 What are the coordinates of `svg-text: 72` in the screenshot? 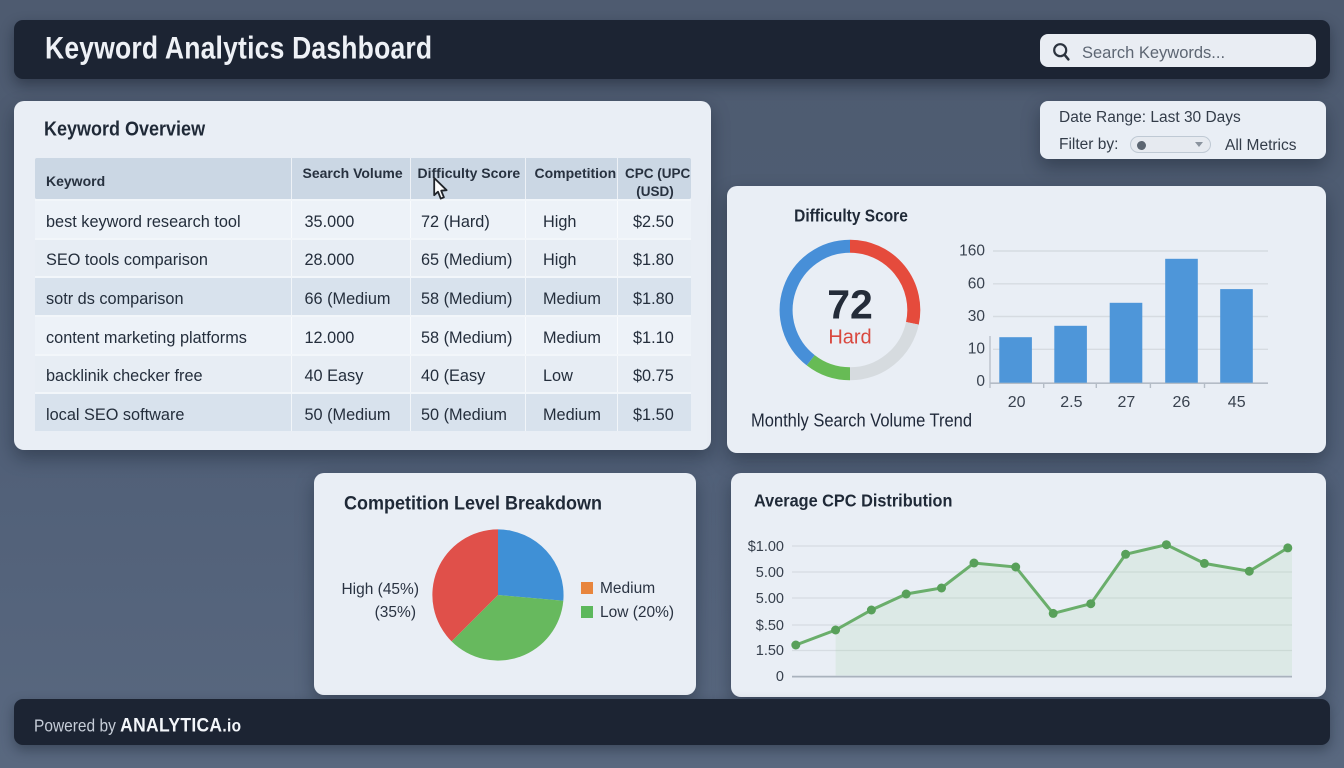 It's located at (850, 305).